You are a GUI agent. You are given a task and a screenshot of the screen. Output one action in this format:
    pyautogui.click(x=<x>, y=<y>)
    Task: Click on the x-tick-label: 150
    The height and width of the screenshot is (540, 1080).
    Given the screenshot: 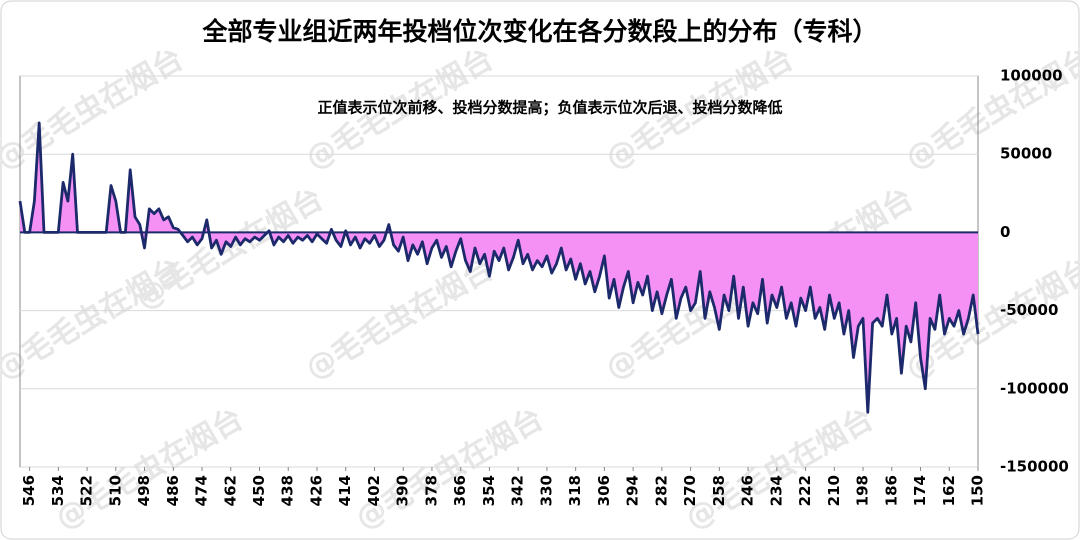 What is the action you would take?
    pyautogui.click(x=978, y=490)
    